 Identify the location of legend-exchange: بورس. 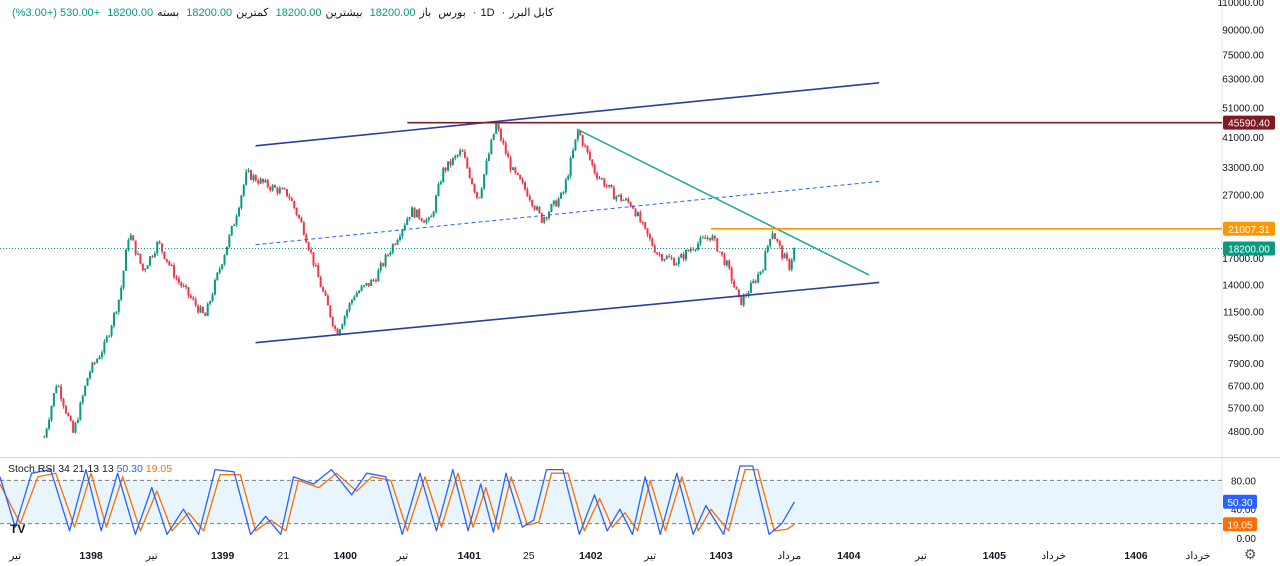
(452, 13).